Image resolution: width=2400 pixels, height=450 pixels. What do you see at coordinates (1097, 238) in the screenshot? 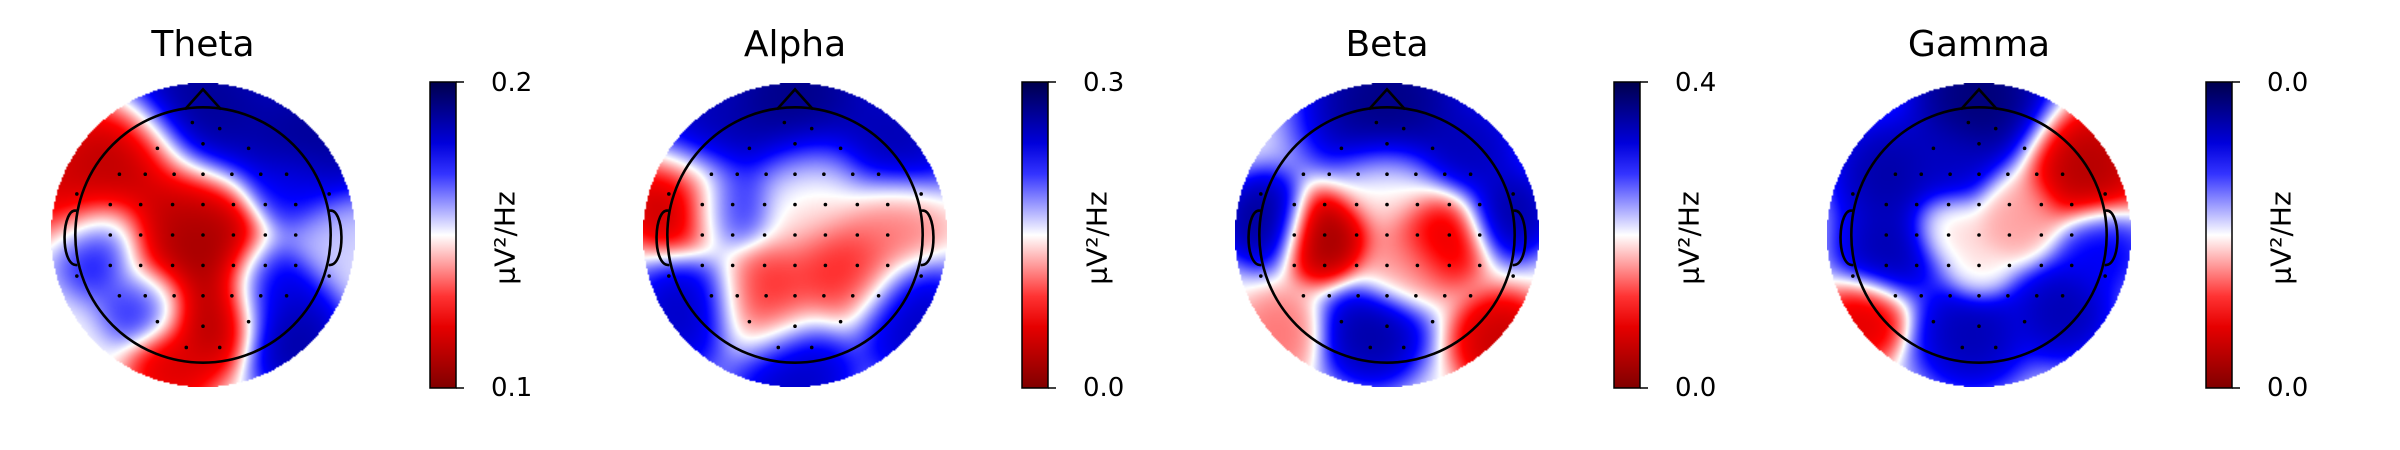
I see `colorbar-unit-label: µV²/Hz` at bounding box center [1097, 238].